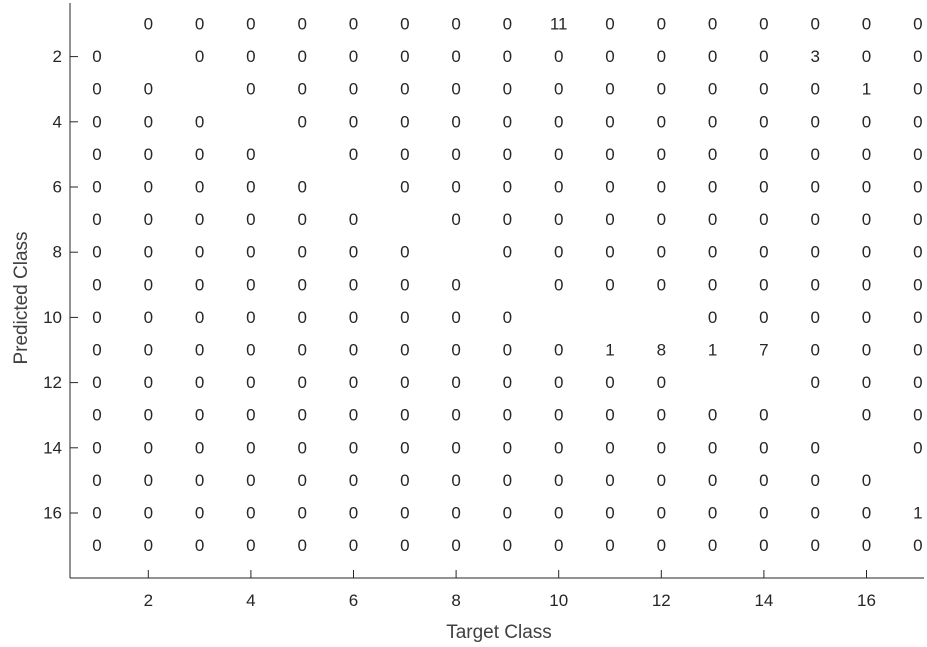  I want to click on x-axis-label: Target Class, so click(499, 632).